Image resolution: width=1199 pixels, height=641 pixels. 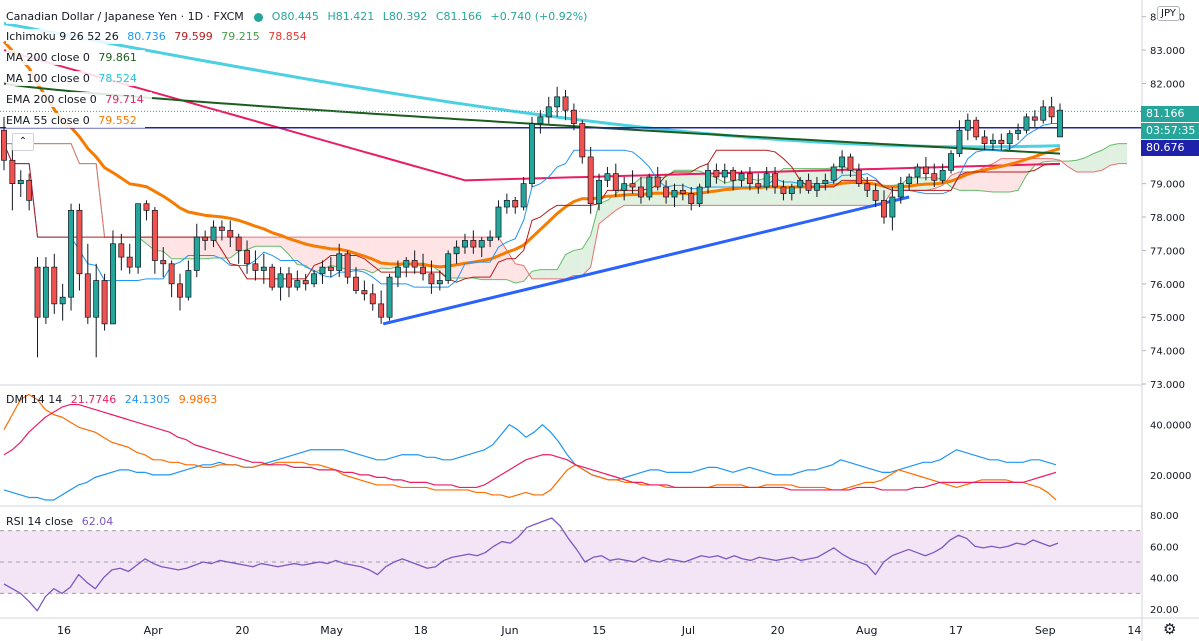 I want to click on rsi-tick-label: 80.00, so click(x=1164, y=516).